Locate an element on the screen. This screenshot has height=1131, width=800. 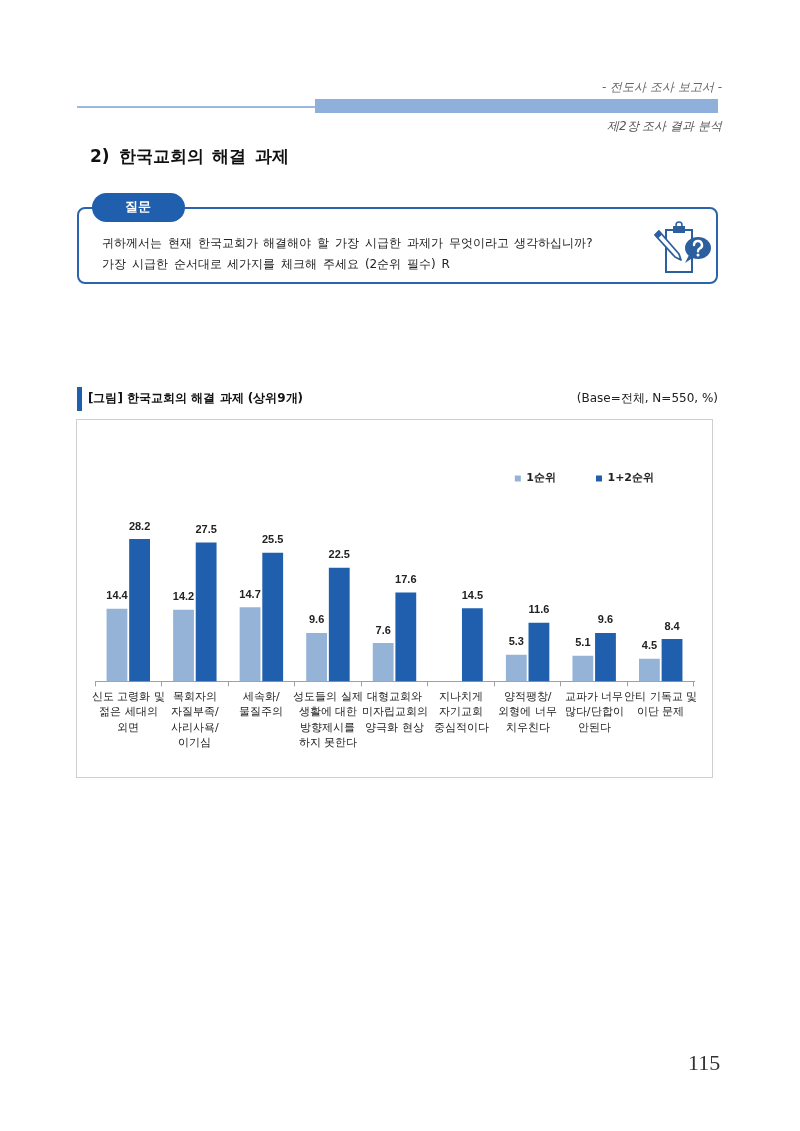
x-tick-label: 양적팽창/ 외형에 너무 치우친다 is located at coordinates (527, 711).